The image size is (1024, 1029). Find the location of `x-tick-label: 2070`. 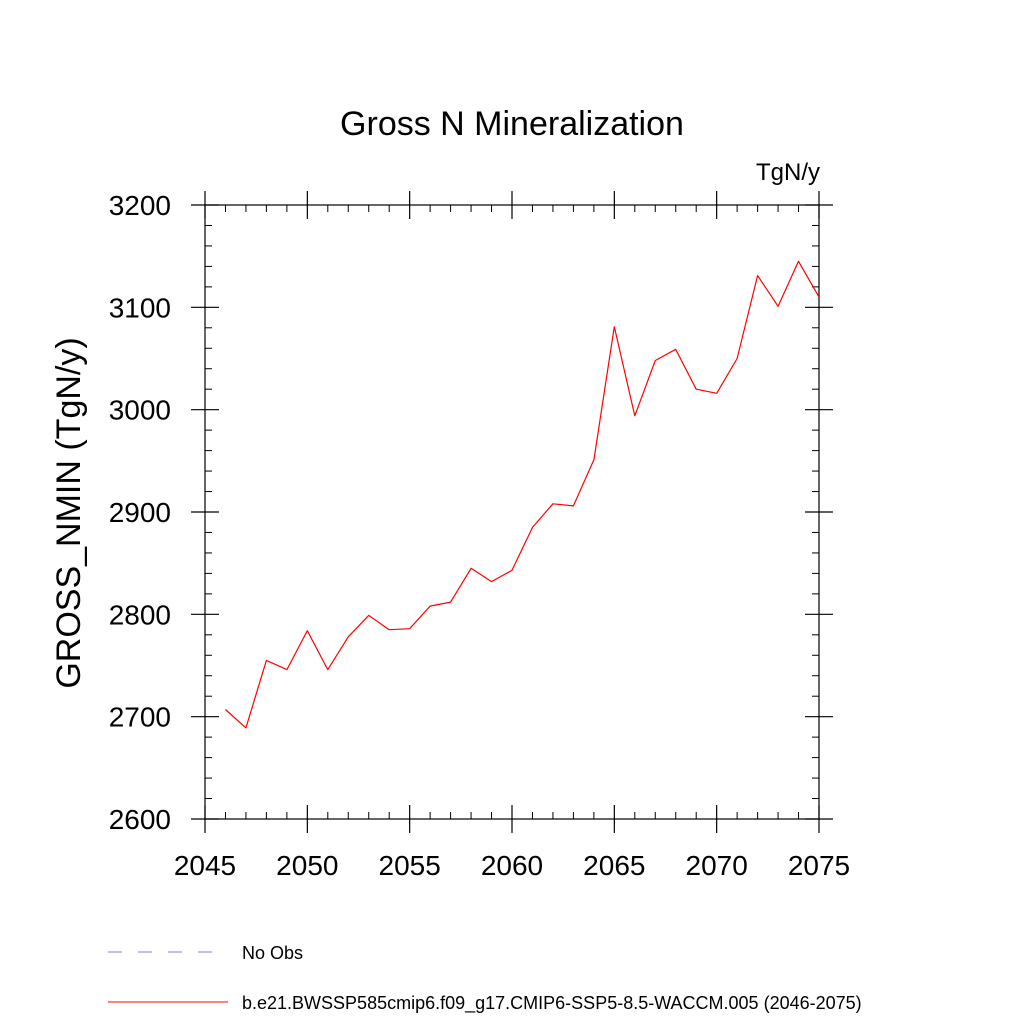

x-tick-label: 2070 is located at coordinates (717, 865).